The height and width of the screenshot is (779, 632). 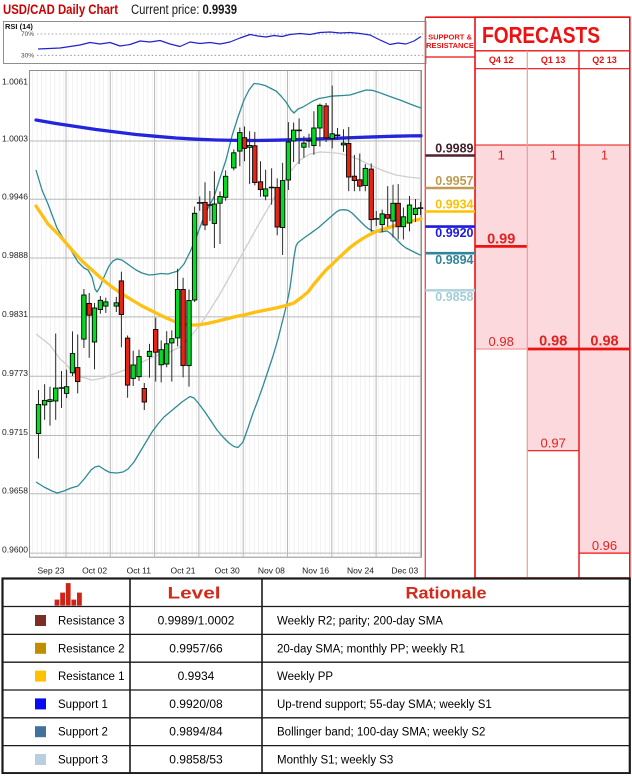 What do you see at coordinates (83, 761) in the screenshot?
I see `svg-text: Support 3` at bounding box center [83, 761].